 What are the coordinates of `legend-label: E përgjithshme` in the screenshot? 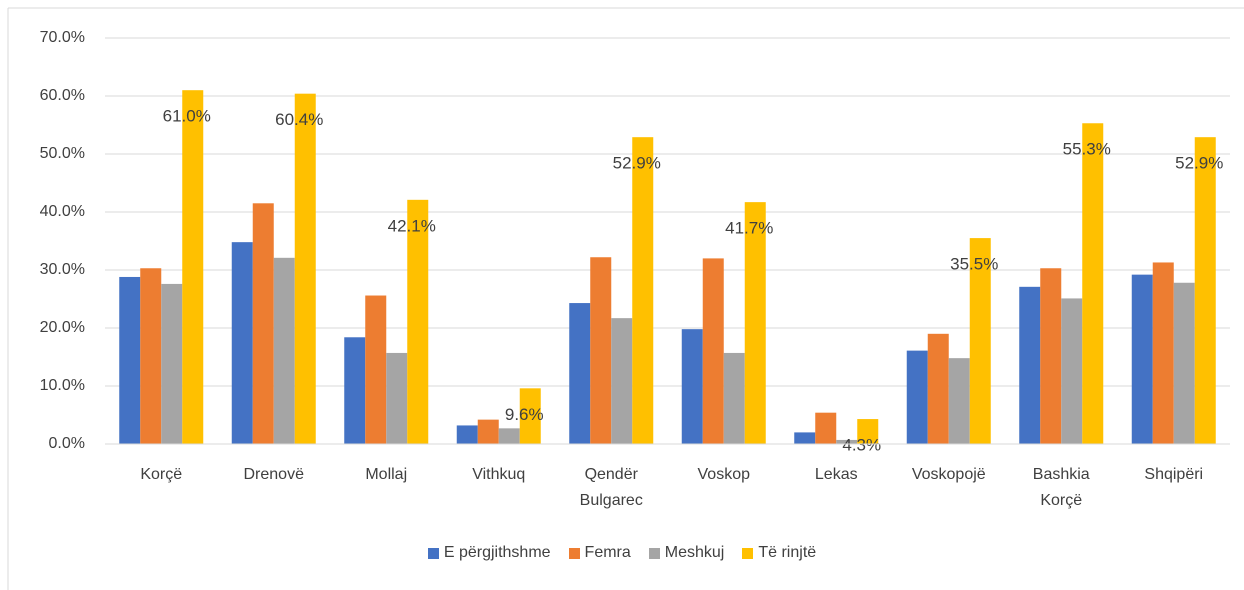 It's located at (497, 552).